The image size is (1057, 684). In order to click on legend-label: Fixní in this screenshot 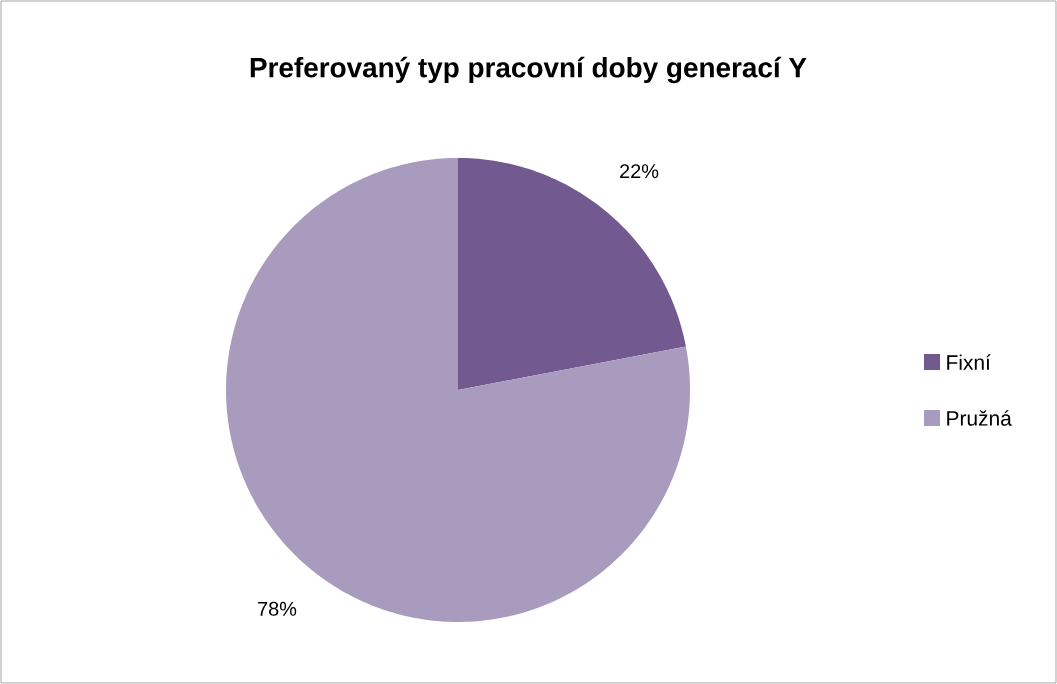, I will do `click(969, 362)`.